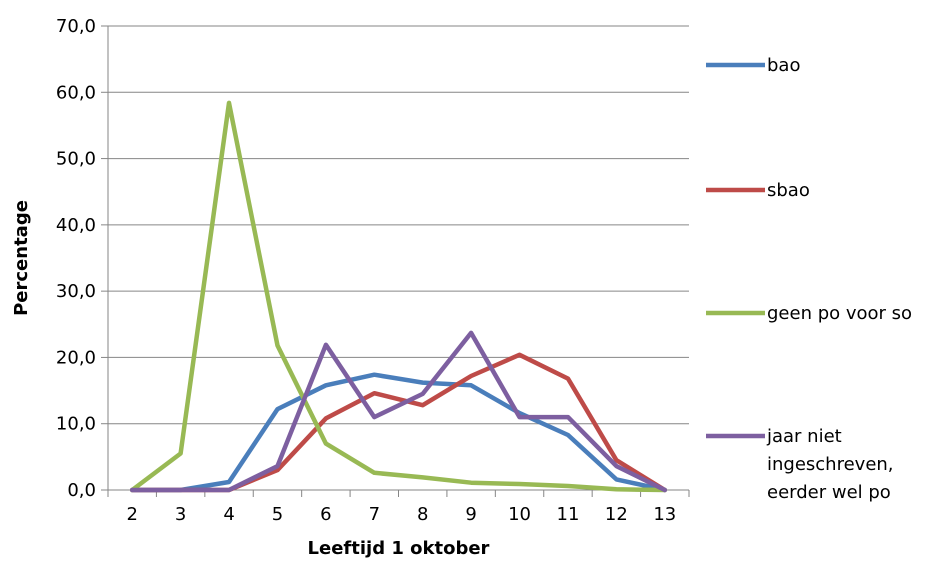 The image size is (941, 563). I want to click on x-tick-label: 4, so click(228, 514).